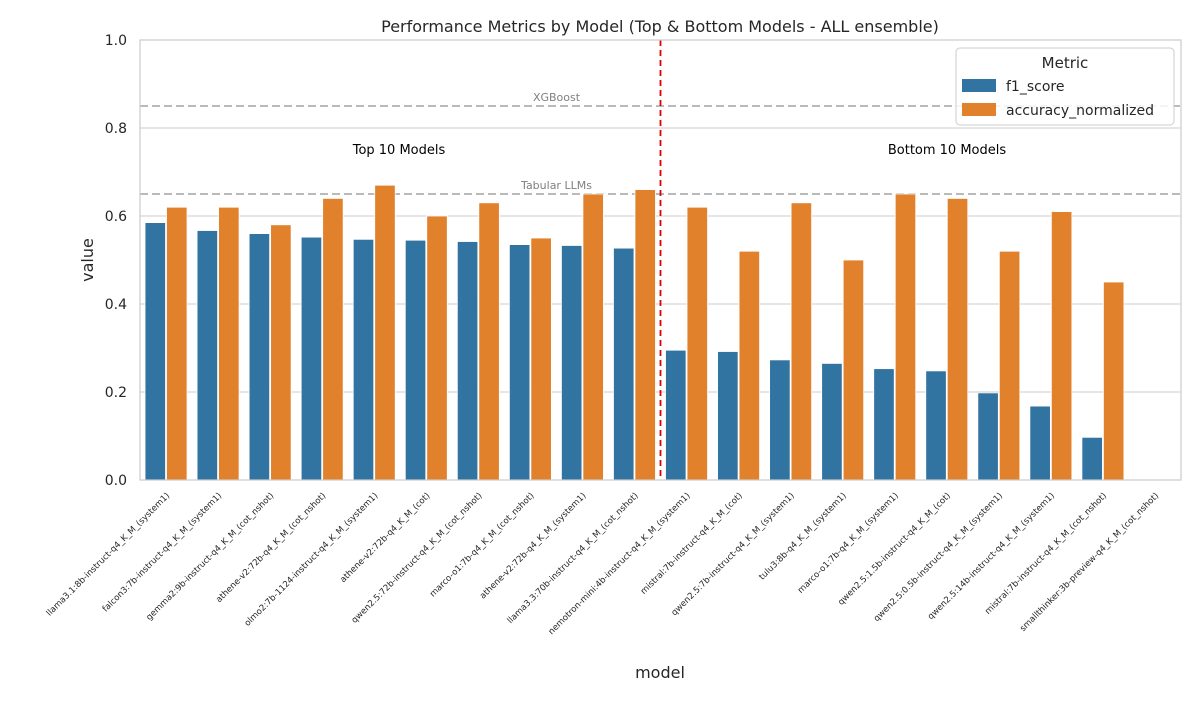 Image resolution: width=1200 pixels, height=704 pixels. What do you see at coordinates (116, 129) in the screenshot?
I see `y-tick-label: 0.8` at bounding box center [116, 129].